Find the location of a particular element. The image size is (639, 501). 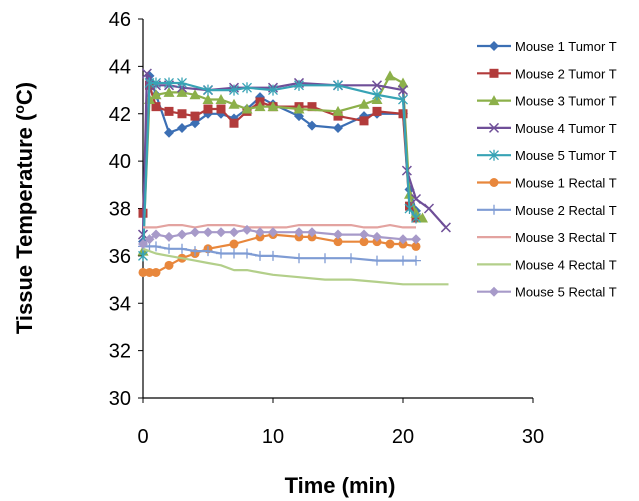

x-axis-title: Time (min) is located at coordinates (340, 485).